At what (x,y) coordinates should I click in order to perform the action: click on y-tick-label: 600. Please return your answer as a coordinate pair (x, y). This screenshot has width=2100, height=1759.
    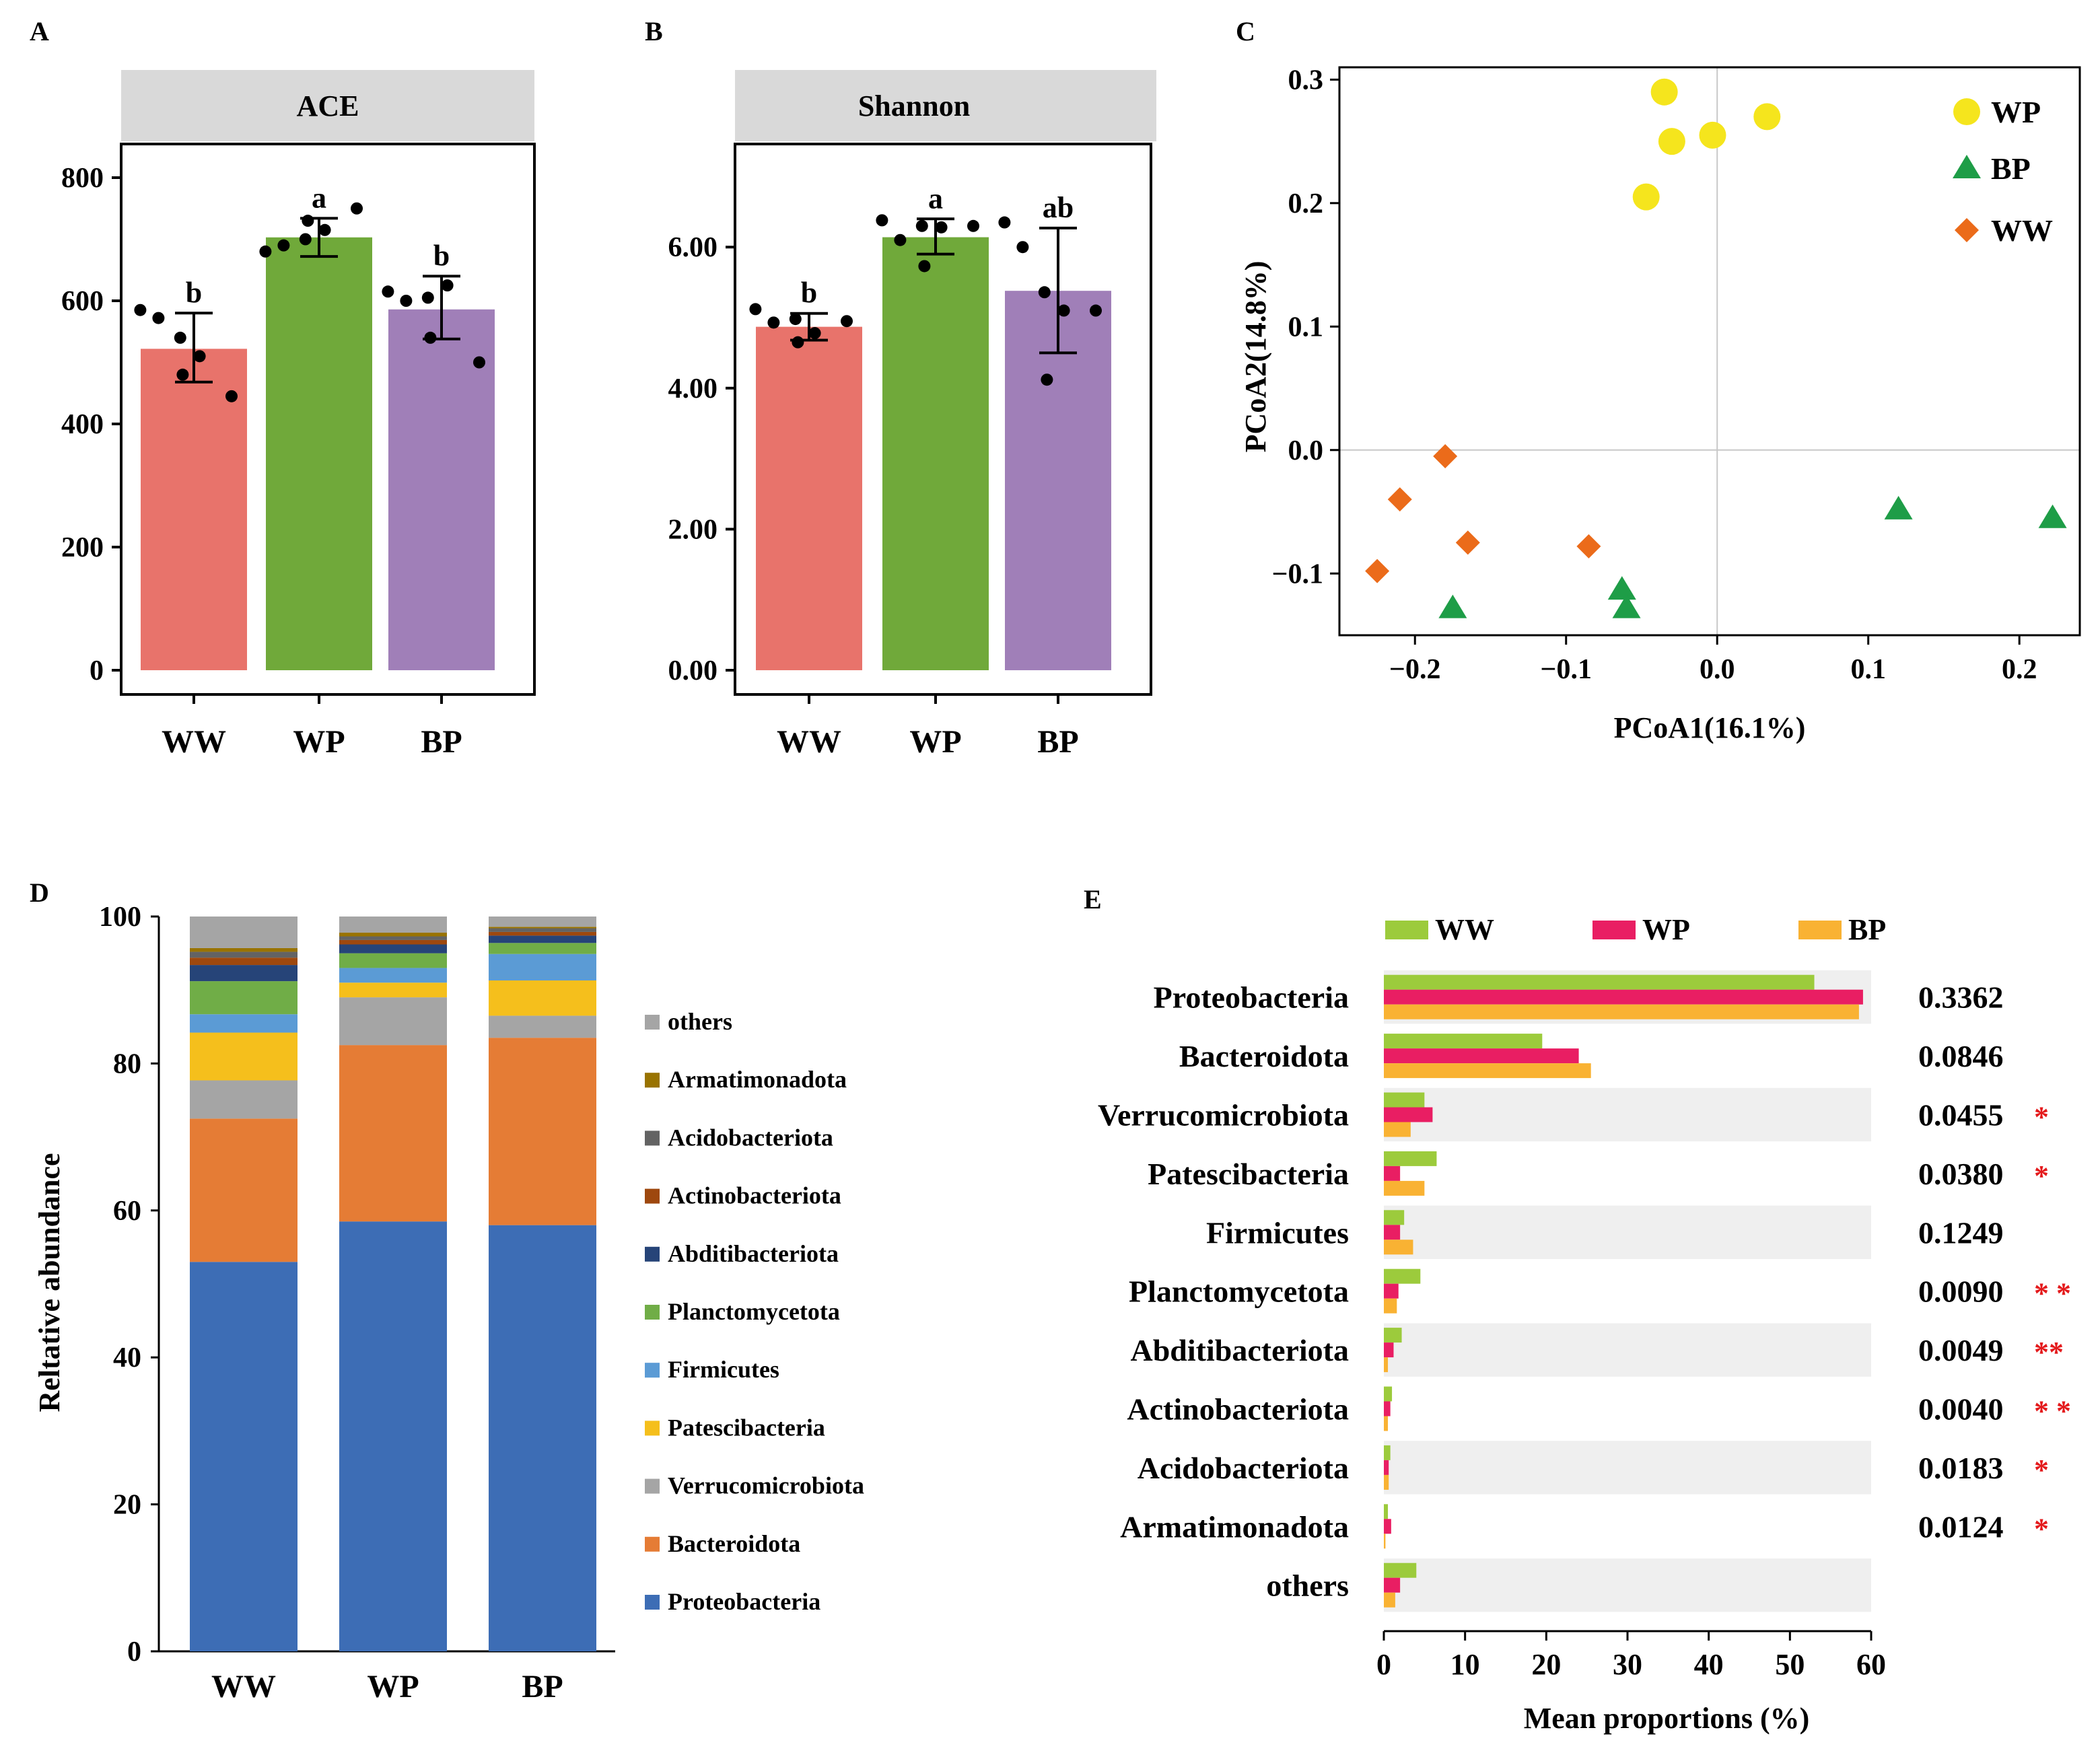
    Looking at the image, I should click on (82, 301).